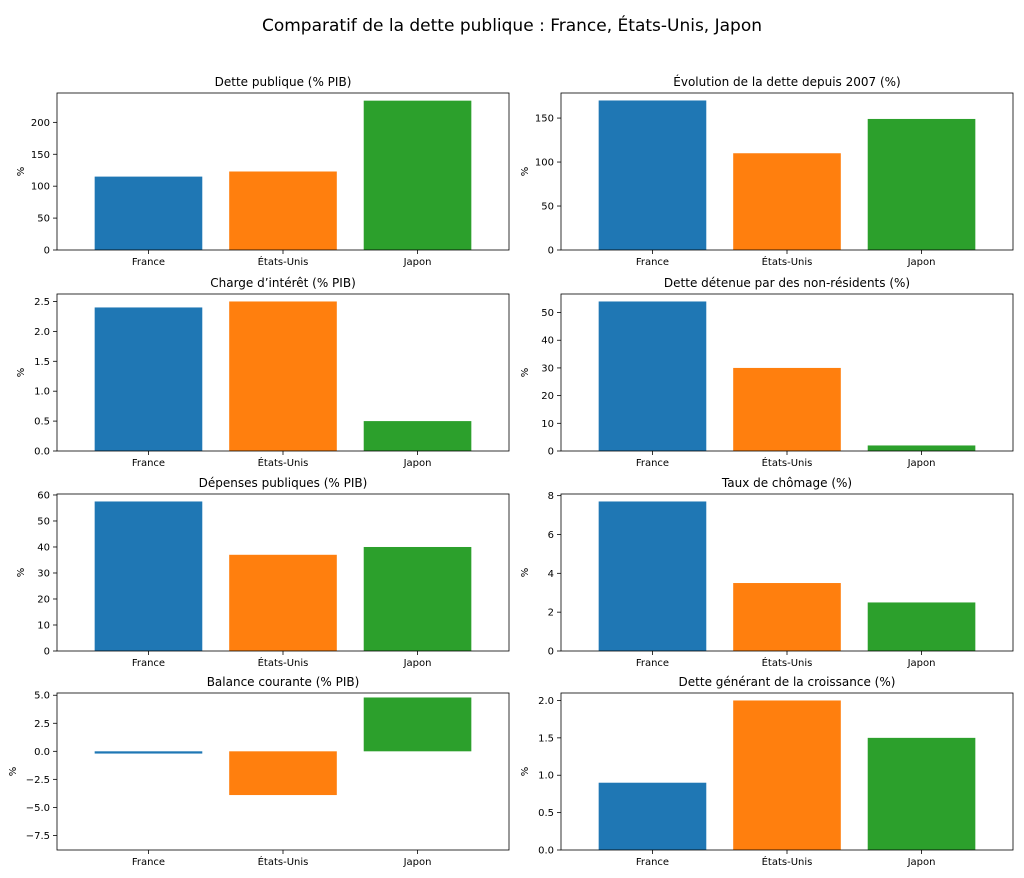 The width and height of the screenshot is (1024, 878). Describe the element at coordinates (283, 82) in the screenshot. I see `subplot-title: Dette publique (% PIB)` at that location.